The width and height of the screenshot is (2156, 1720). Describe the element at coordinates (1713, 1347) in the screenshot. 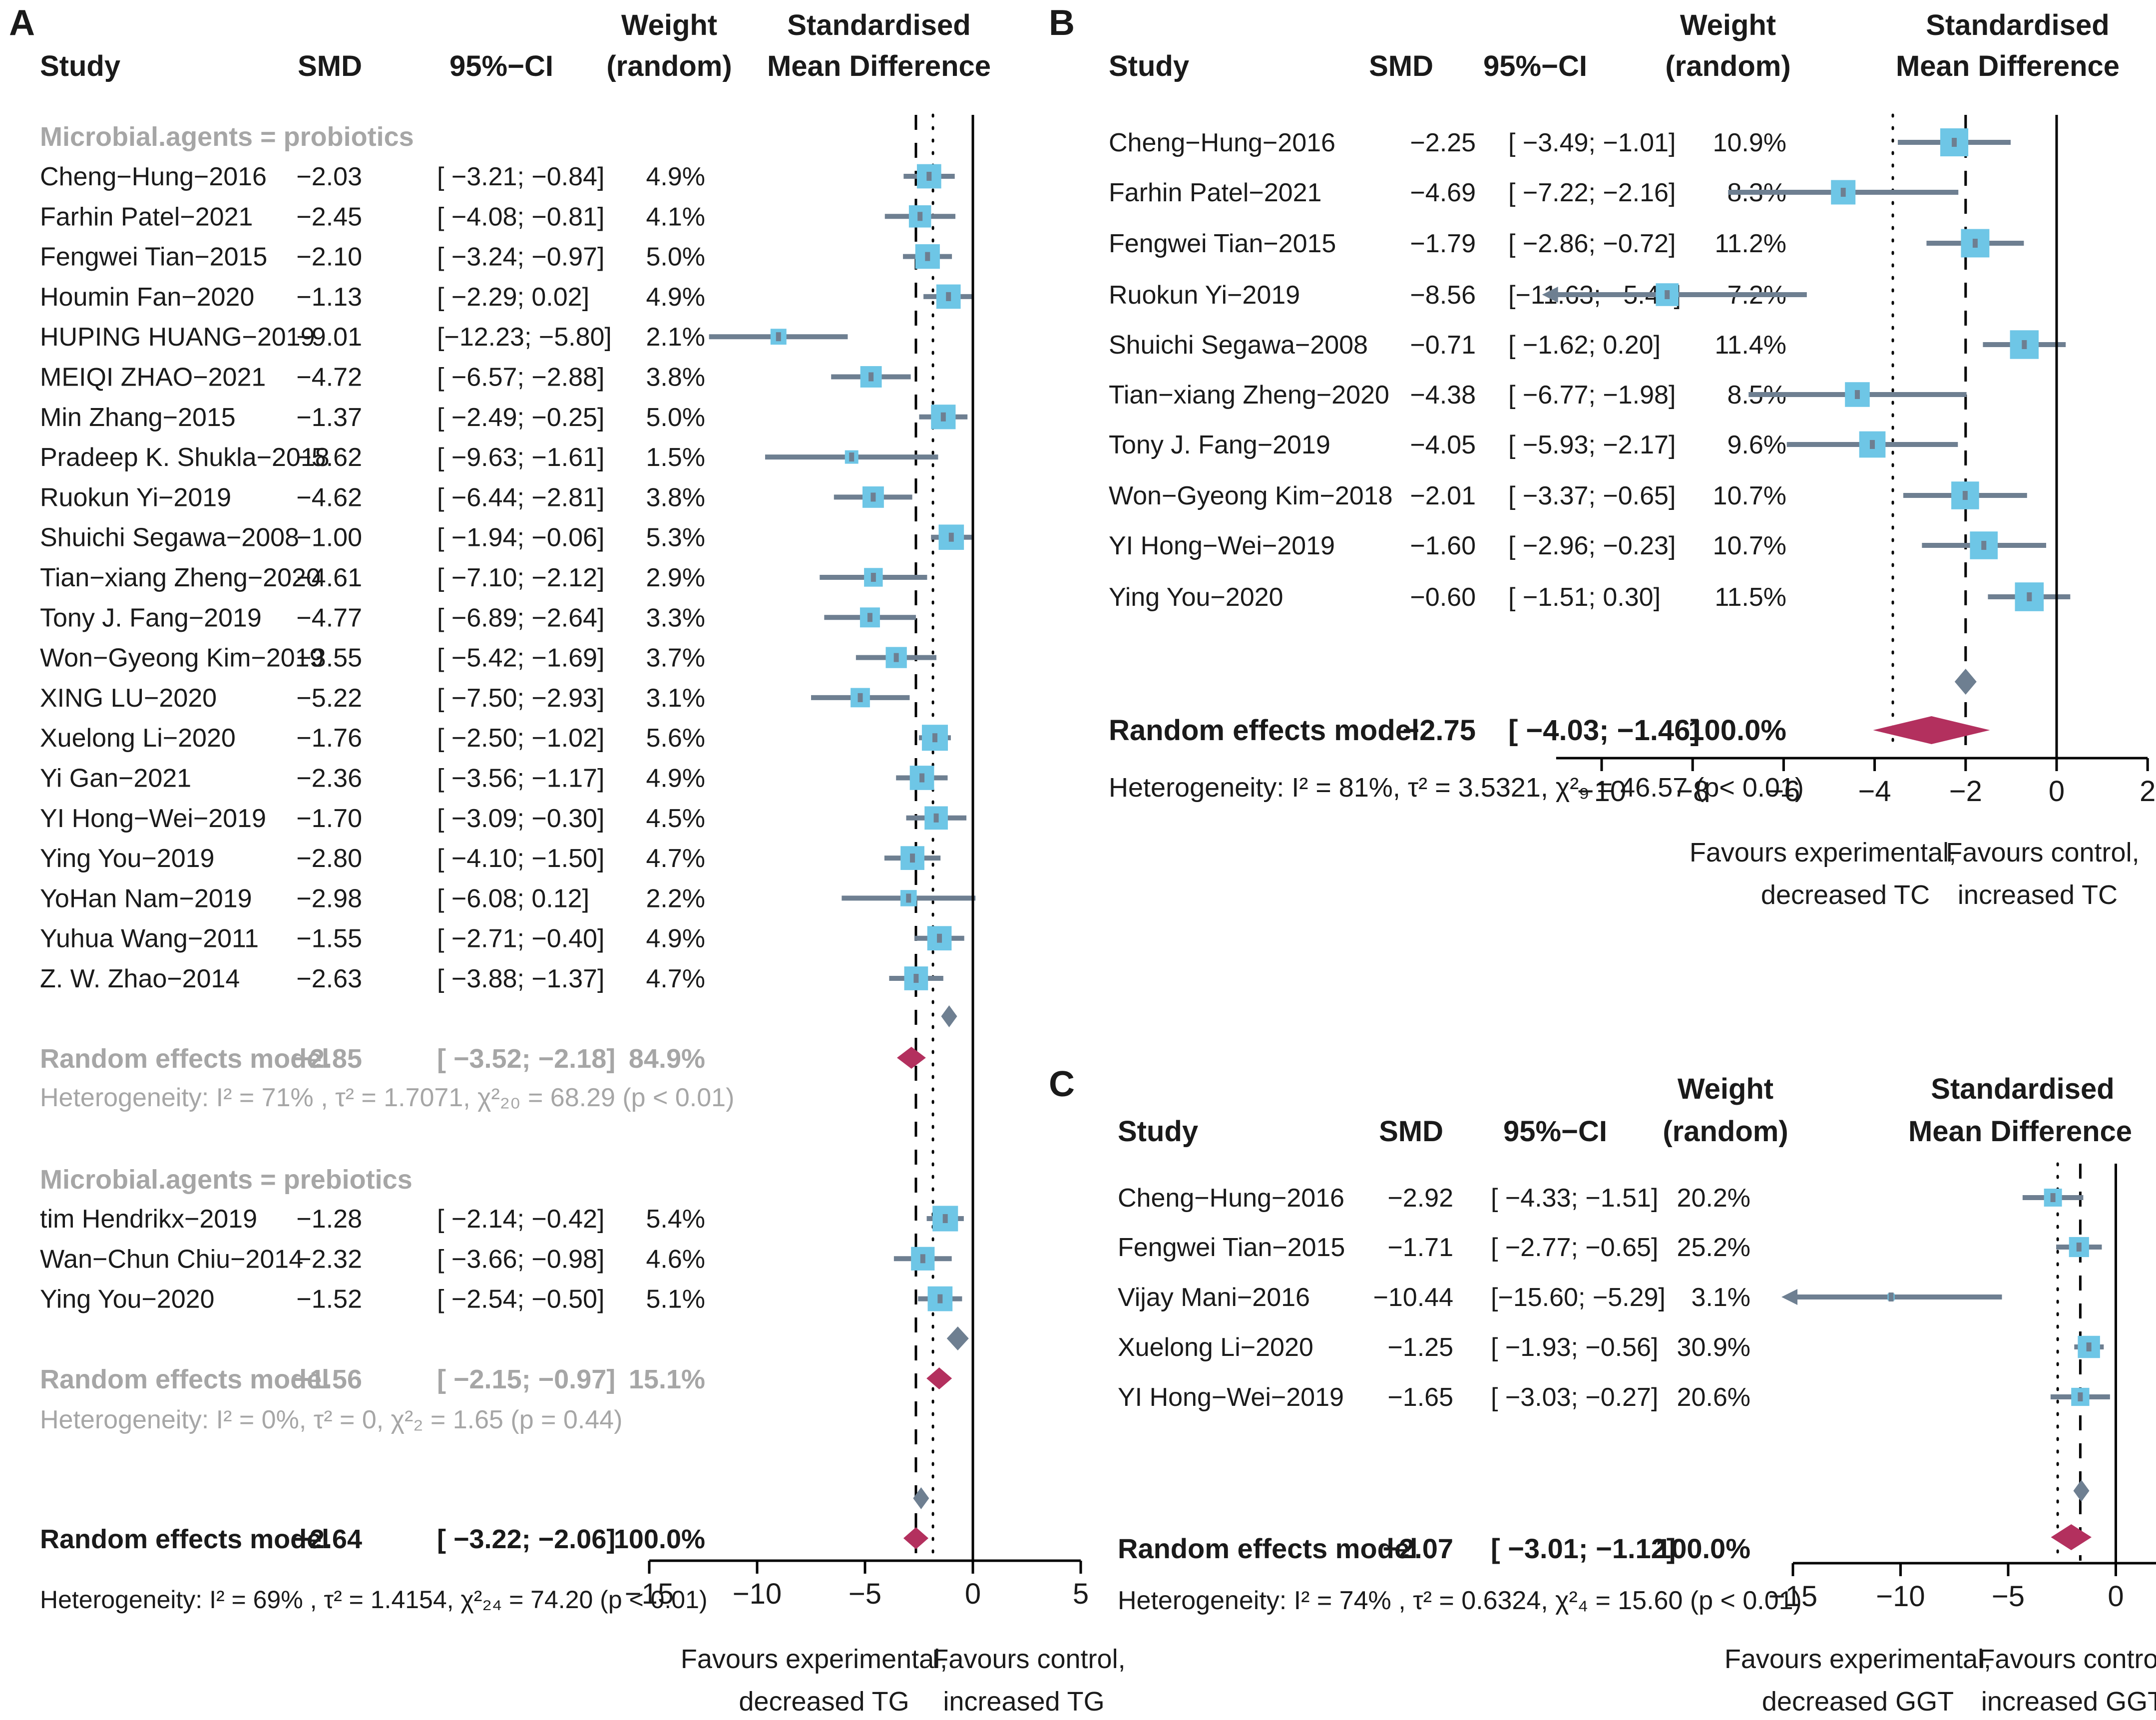

I see `weight-value: 30.9%` at that location.